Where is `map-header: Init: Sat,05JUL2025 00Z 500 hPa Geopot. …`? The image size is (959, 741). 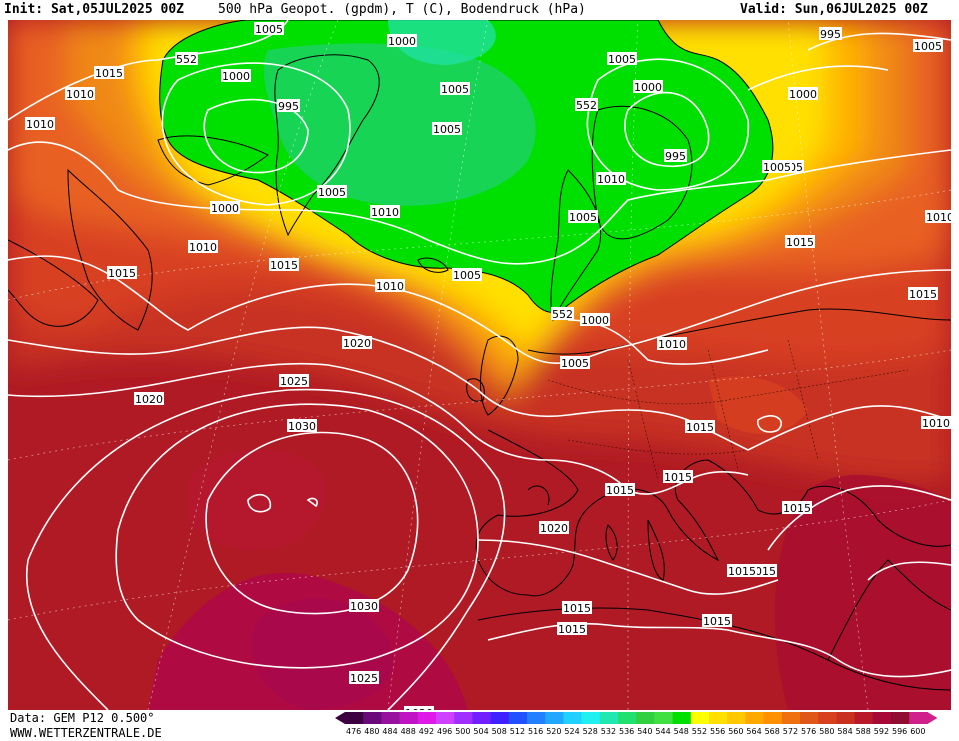
map-header: Init: Sat,05JUL2025 00Z 500 hPa Geopot. … is located at coordinates (479, 10).